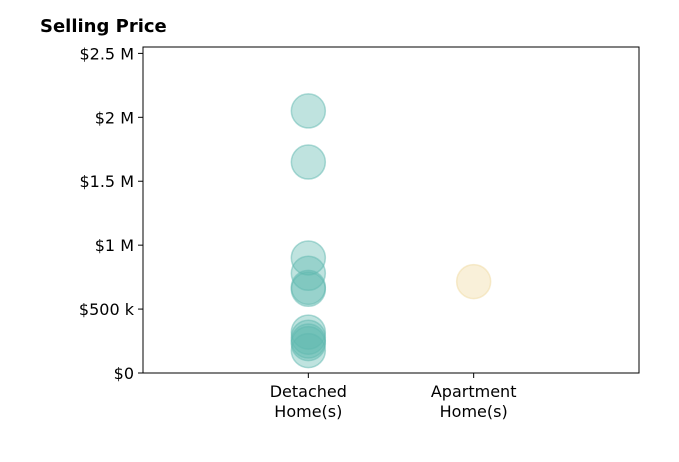 This screenshot has width=679, height=462. I want to click on y-tick-label: $2.5 M, so click(106, 53).